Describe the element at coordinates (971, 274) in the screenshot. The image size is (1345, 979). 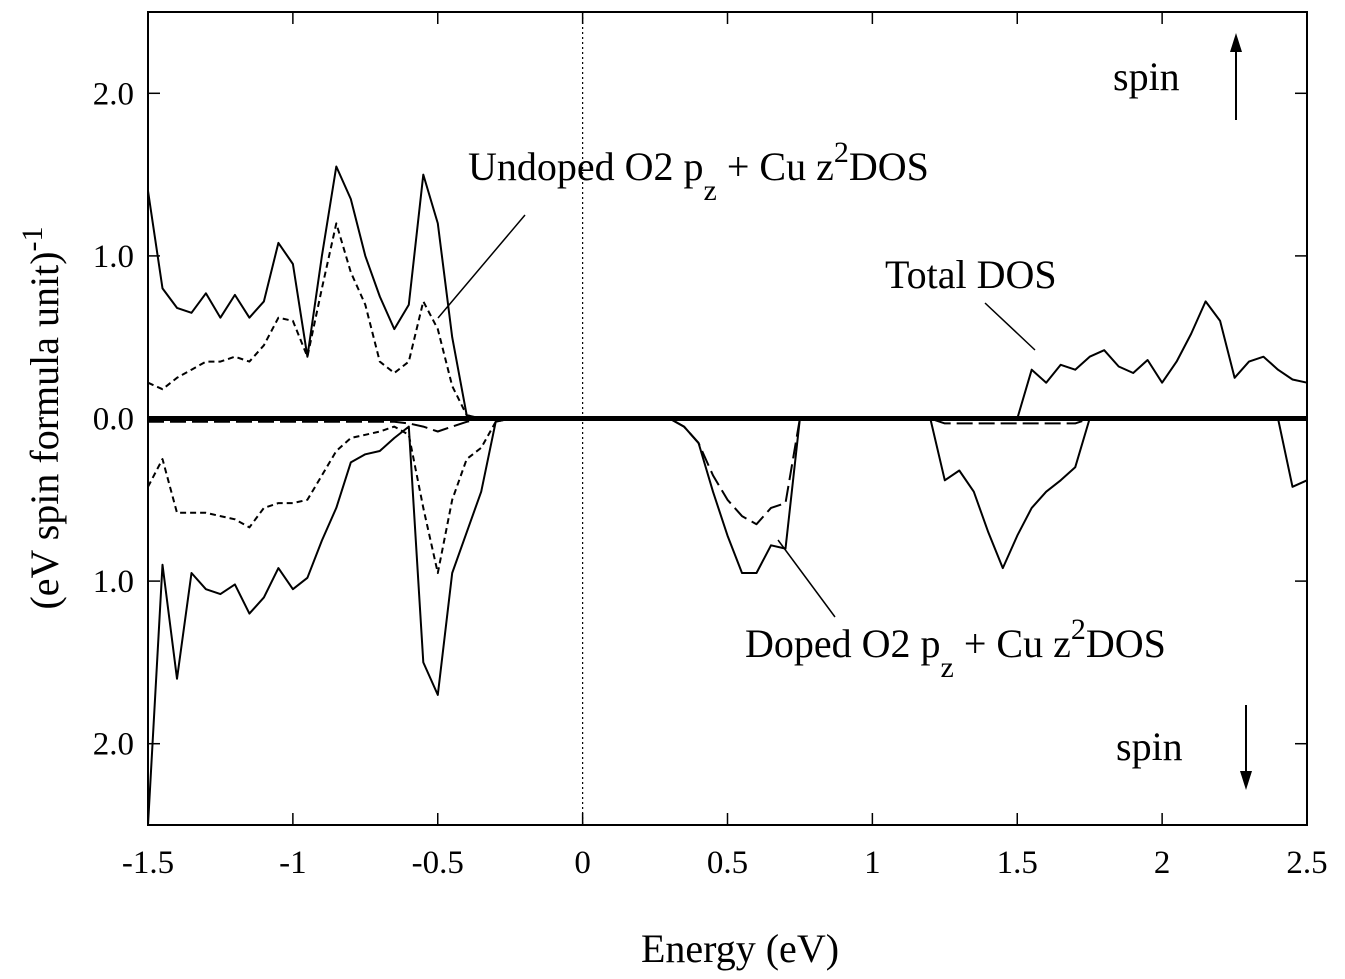
I see `total-annotation: Total DOS` at that location.